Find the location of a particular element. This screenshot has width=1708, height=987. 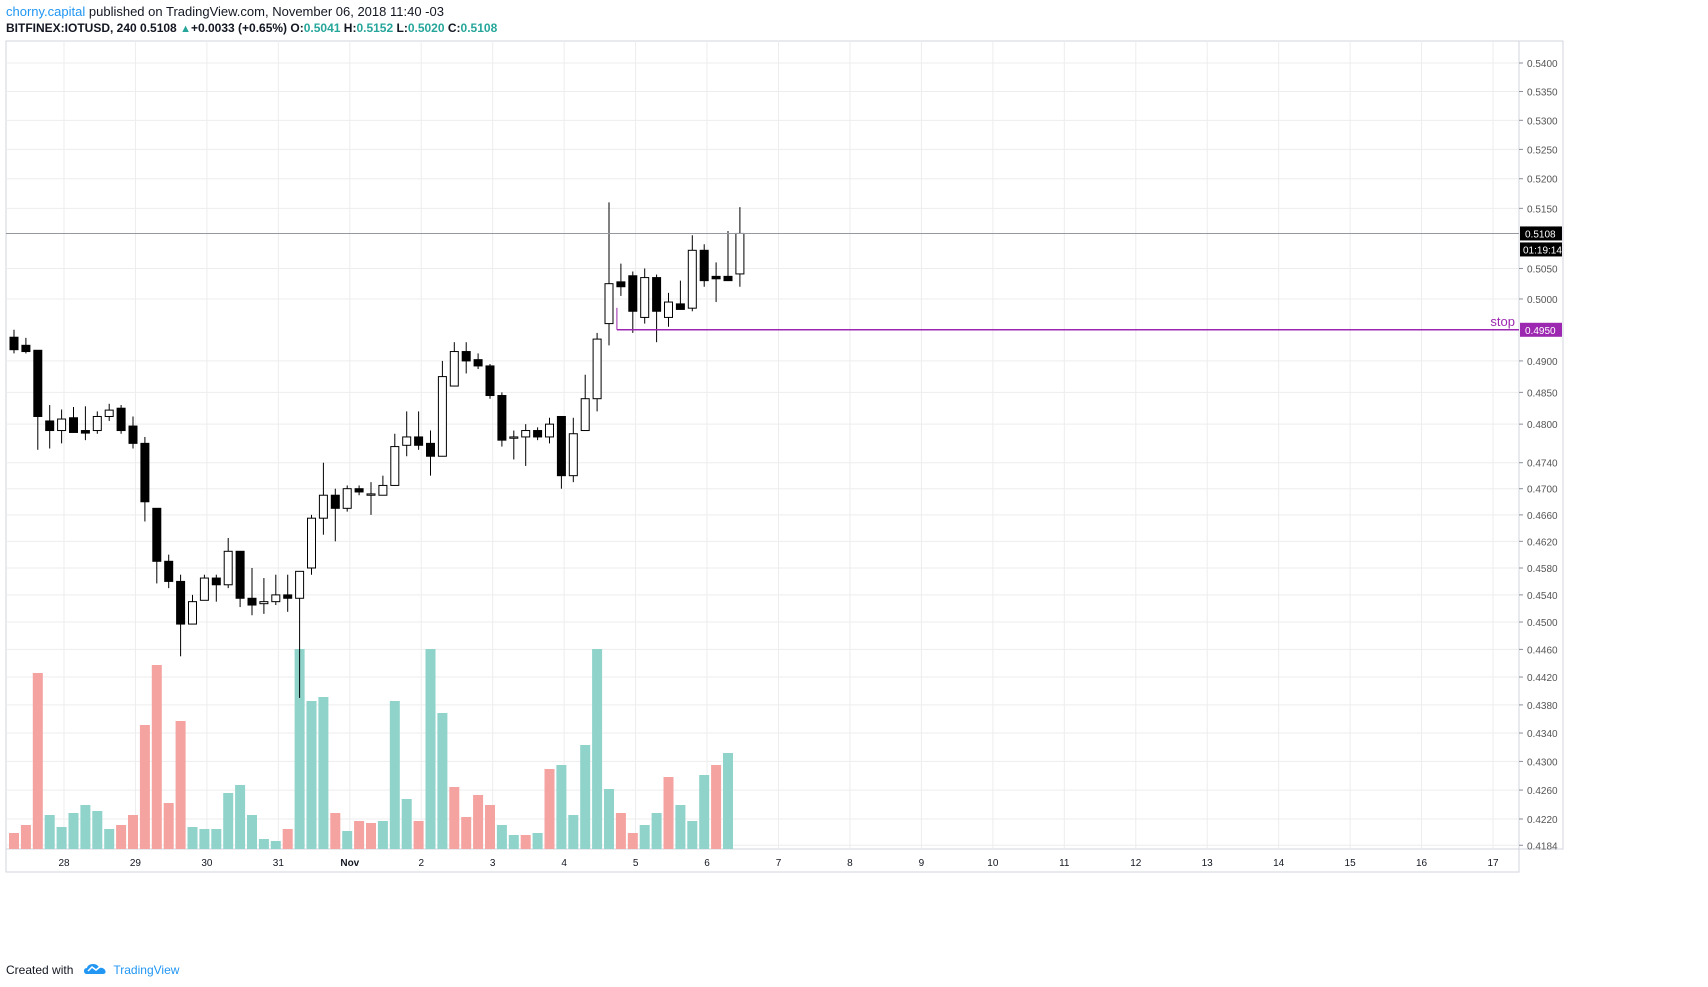

tradingview-cloud-icon is located at coordinates (95, 970).